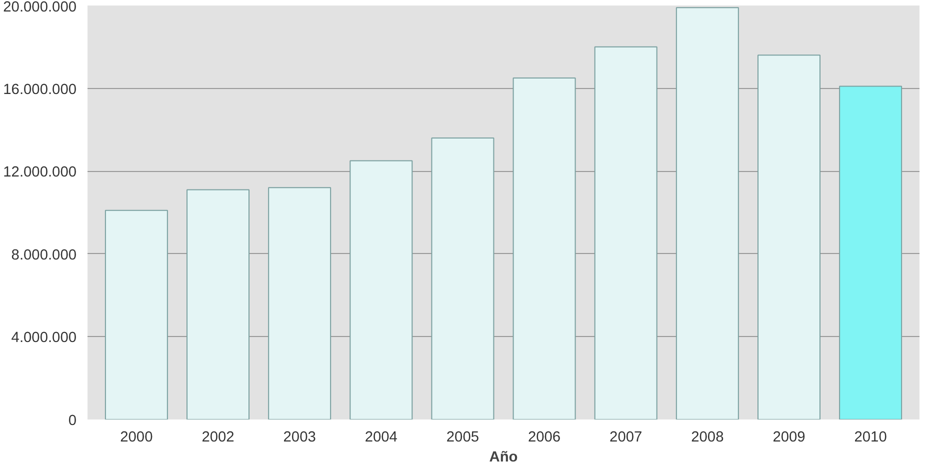  What do you see at coordinates (218, 438) in the screenshot?
I see `x-tick-label: 2002` at bounding box center [218, 438].